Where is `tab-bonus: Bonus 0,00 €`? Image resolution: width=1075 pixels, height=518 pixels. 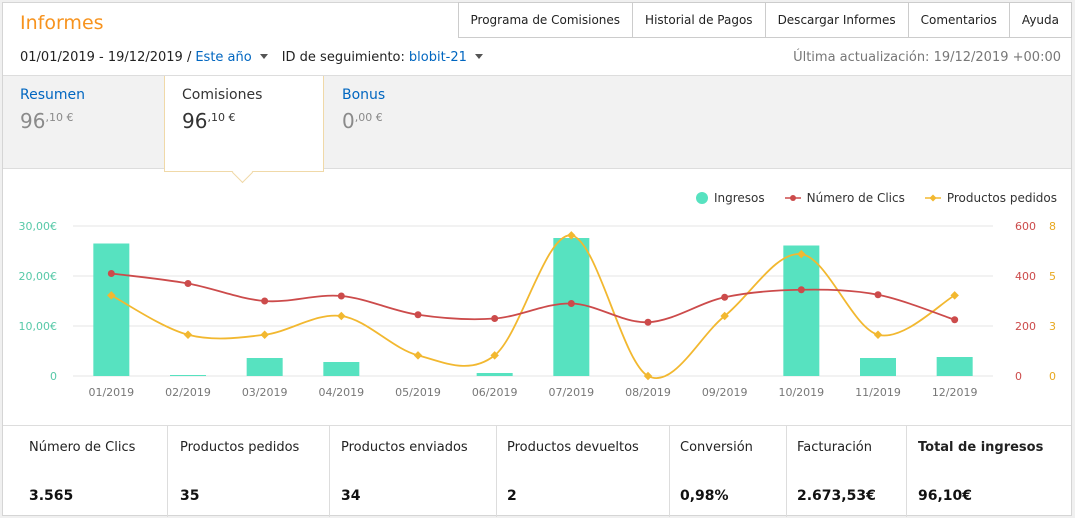 tab-bonus: Bonus 0,00 € is located at coordinates (405, 123).